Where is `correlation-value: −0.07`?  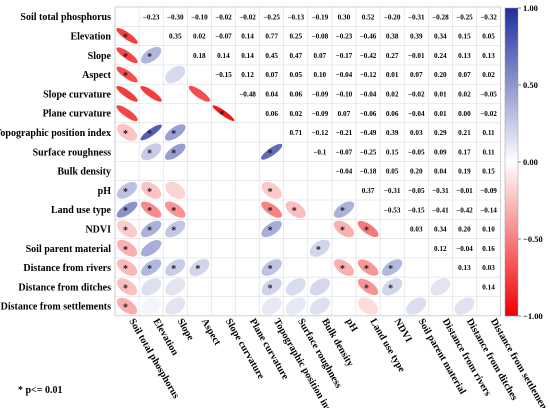
correlation-value: −0.07 is located at coordinates (223, 37).